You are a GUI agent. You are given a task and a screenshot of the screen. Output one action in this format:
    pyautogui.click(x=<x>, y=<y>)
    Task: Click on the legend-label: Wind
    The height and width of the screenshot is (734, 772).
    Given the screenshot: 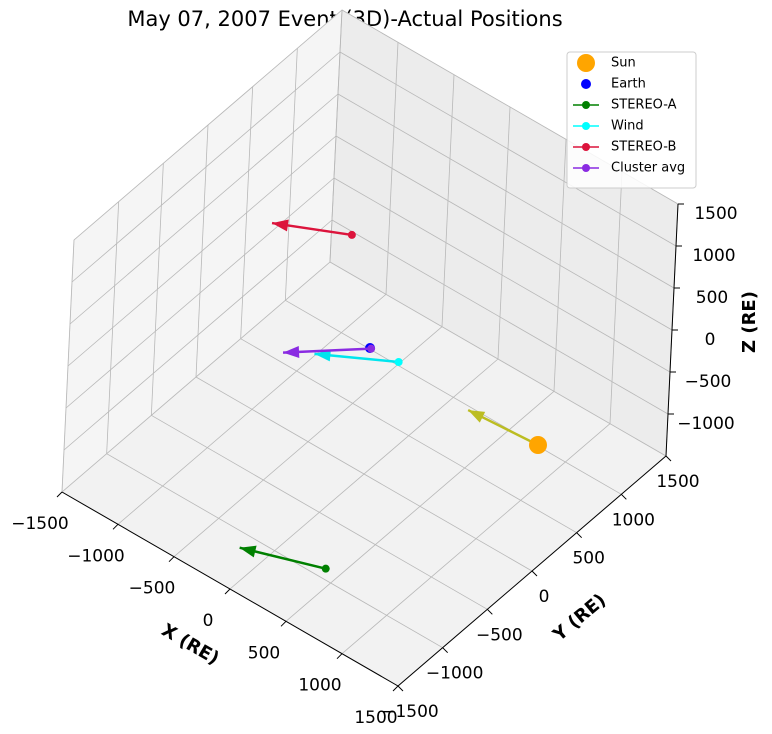 What is the action you would take?
    pyautogui.click(x=627, y=126)
    